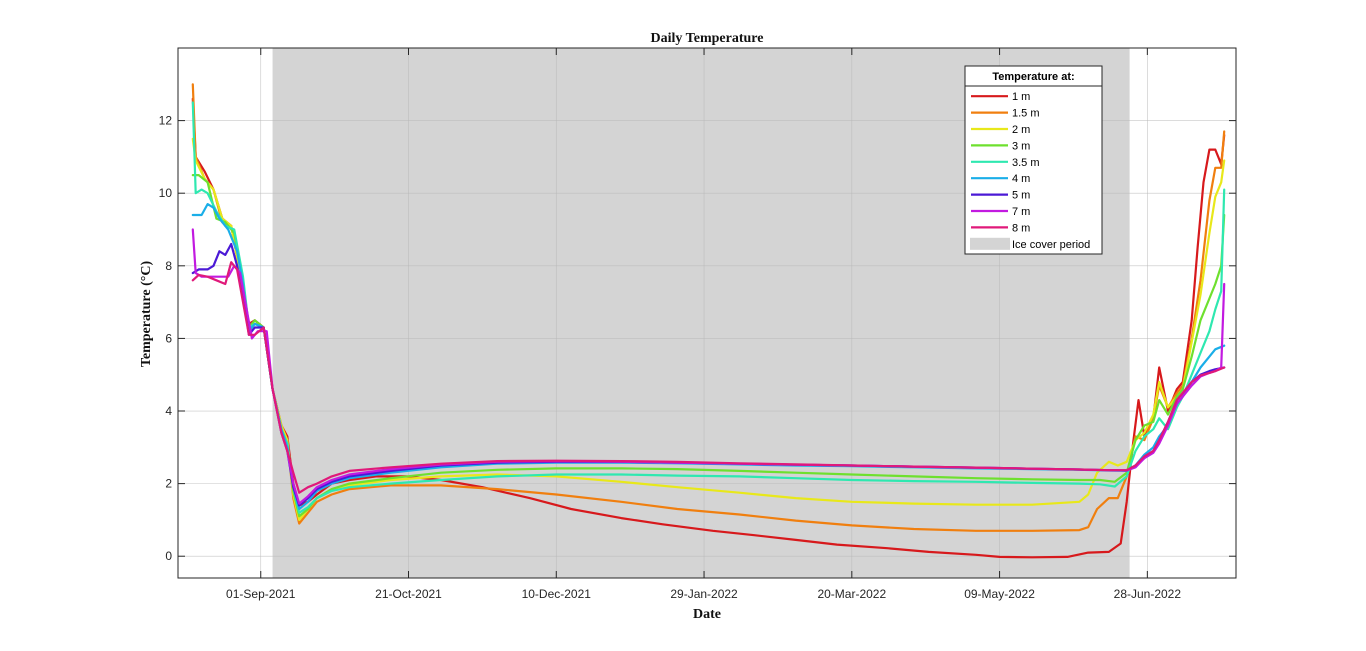 This screenshot has height=651, width=1366. What do you see at coordinates (557, 594) in the screenshot?
I see `x-tick-label: 10-Dec-2021` at bounding box center [557, 594].